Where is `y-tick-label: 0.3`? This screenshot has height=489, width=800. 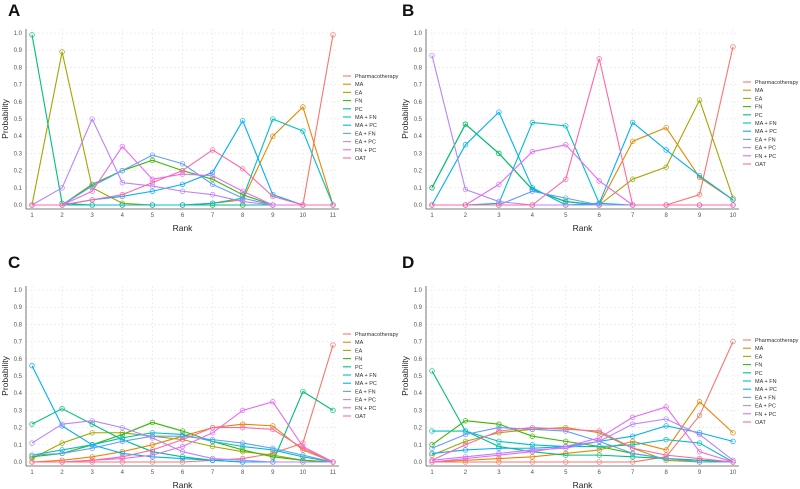
y-tick-label: 0.3 is located at coordinates (418, 154).